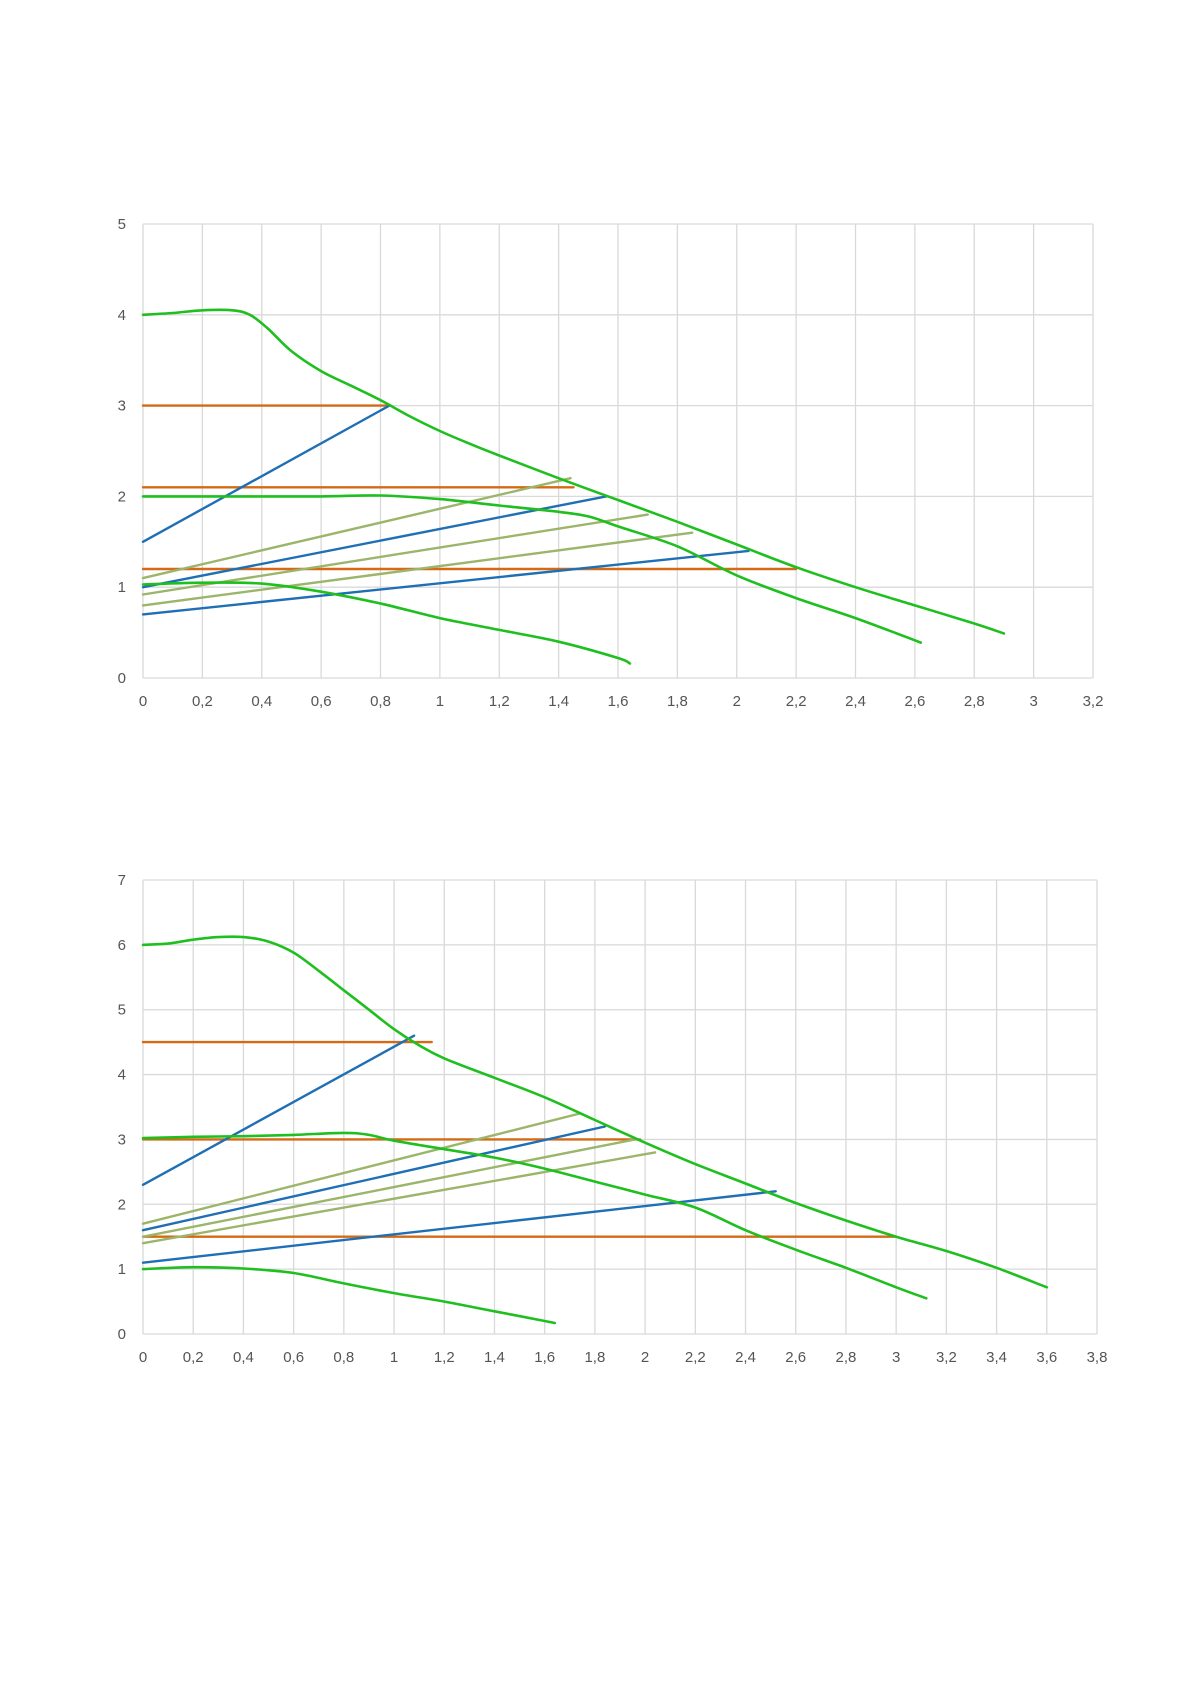  I want to click on y-tick-label: 7, so click(122, 880).